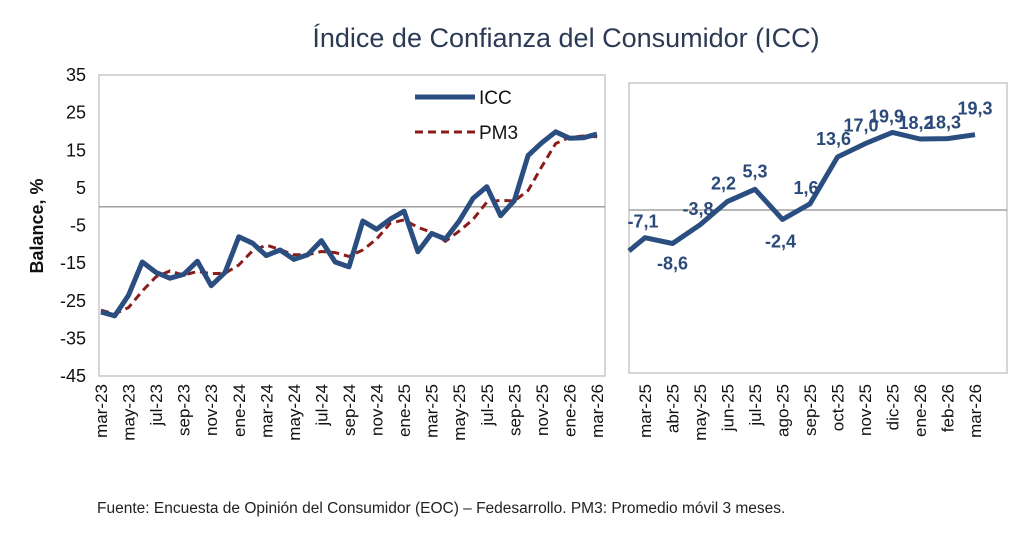 Image resolution: width=1024 pixels, height=539 pixels. What do you see at coordinates (642, 222) in the screenshot?
I see `data-label: -7,1` at bounding box center [642, 222].